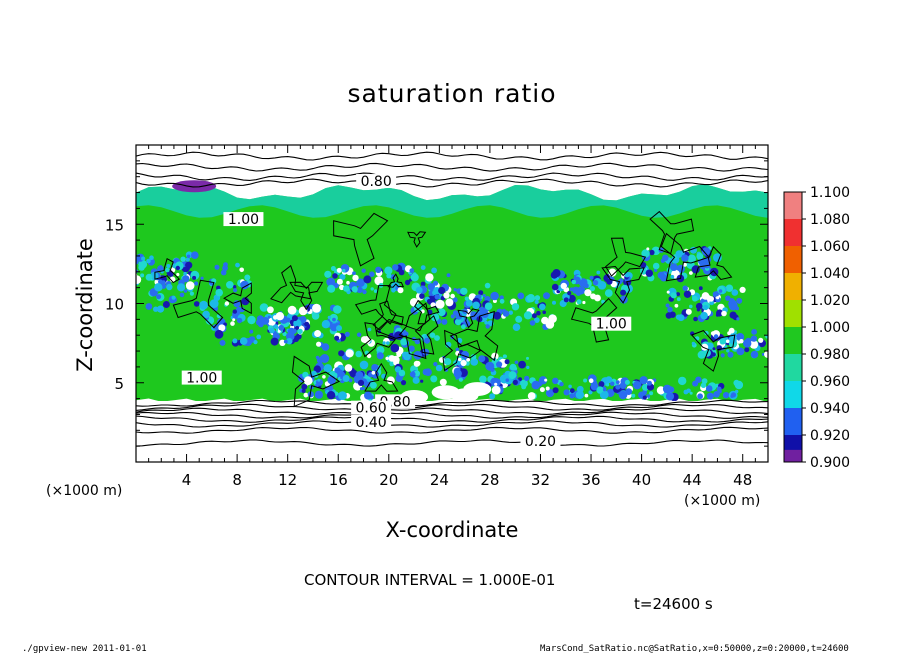 This screenshot has width=904, height=654. What do you see at coordinates (119, 384) in the screenshot?
I see `y-tick-label: 5` at bounding box center [119, 384].